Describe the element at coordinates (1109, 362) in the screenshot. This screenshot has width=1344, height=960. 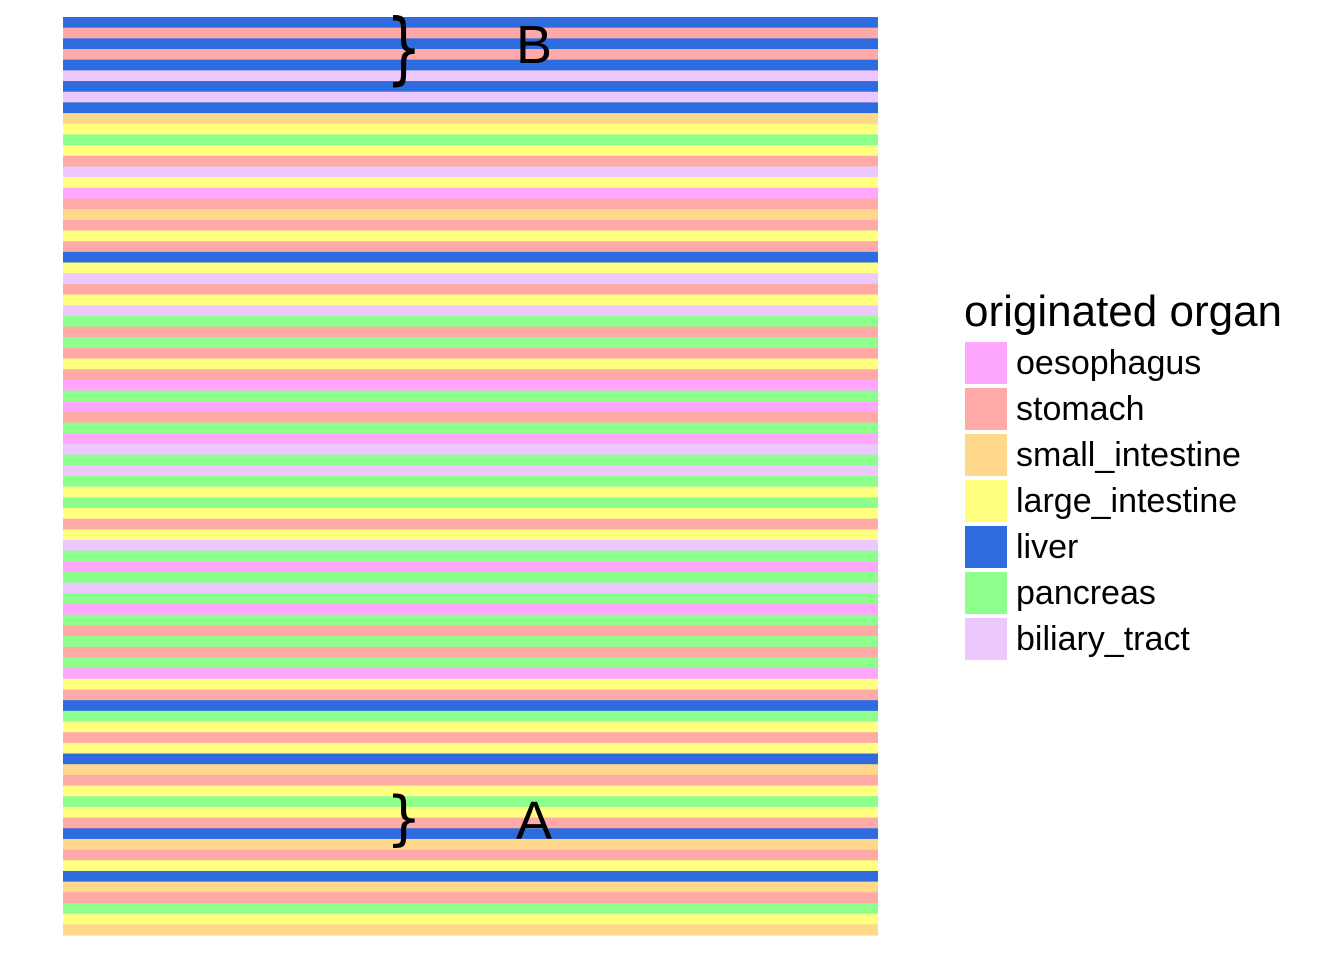
I see `legend-label: oesophagus` at that location.